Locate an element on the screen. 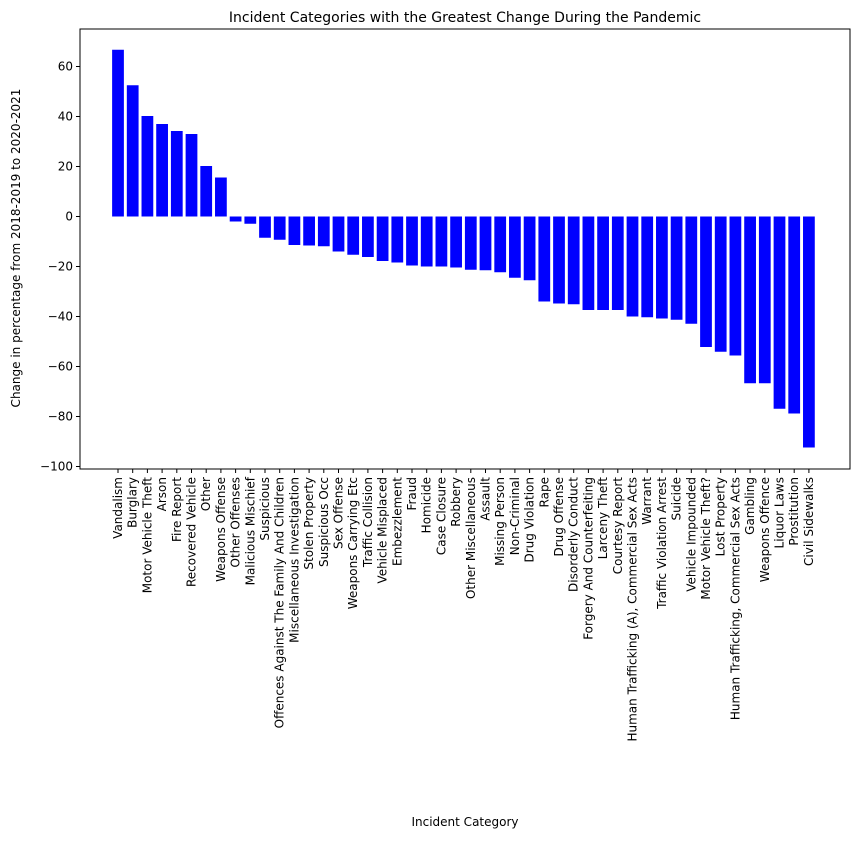 This screenshot has width=862, height=843. bar-lost-property is located at coordinates (720, 284).